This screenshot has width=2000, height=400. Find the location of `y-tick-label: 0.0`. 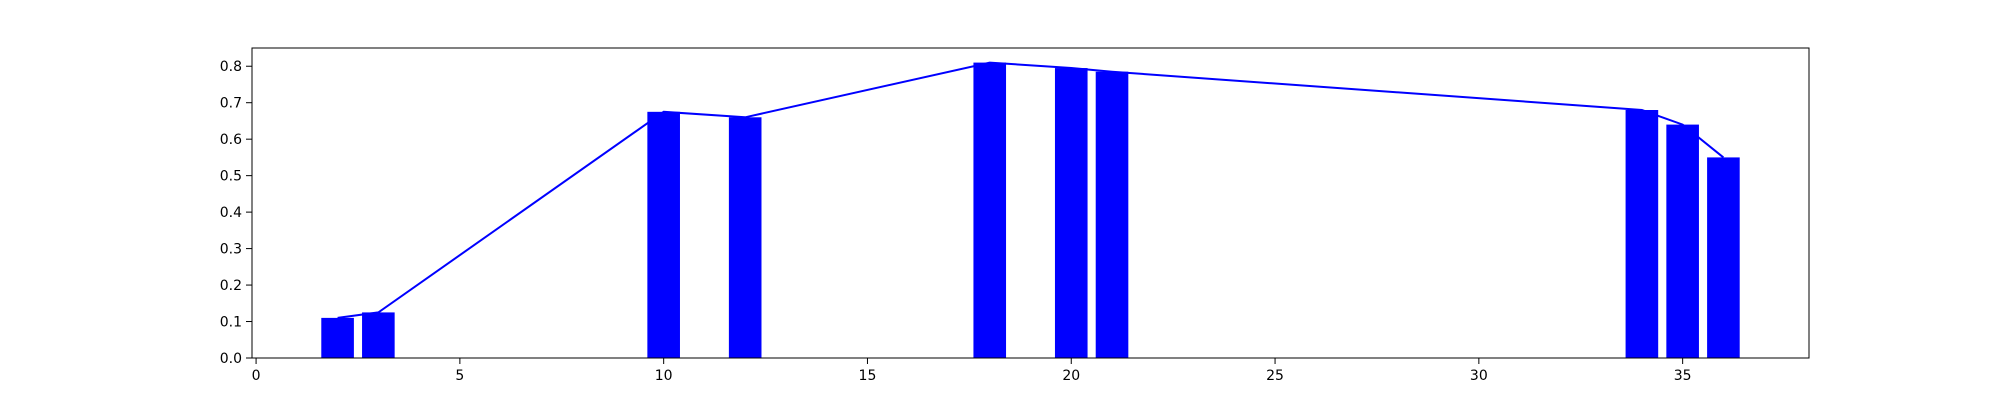

y-tick-label: 0.0 is located at coordinates (231, 359).